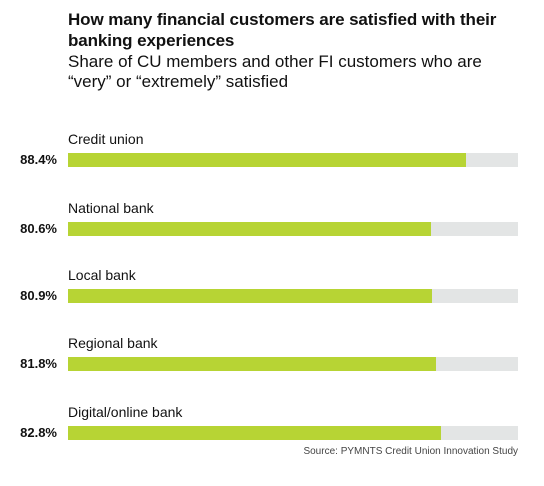 The width and height of the screenshot is (544, 486). Describe the element at coordinates (102, 275) in the screenshot. I see `category-label: Local bank` at that location.